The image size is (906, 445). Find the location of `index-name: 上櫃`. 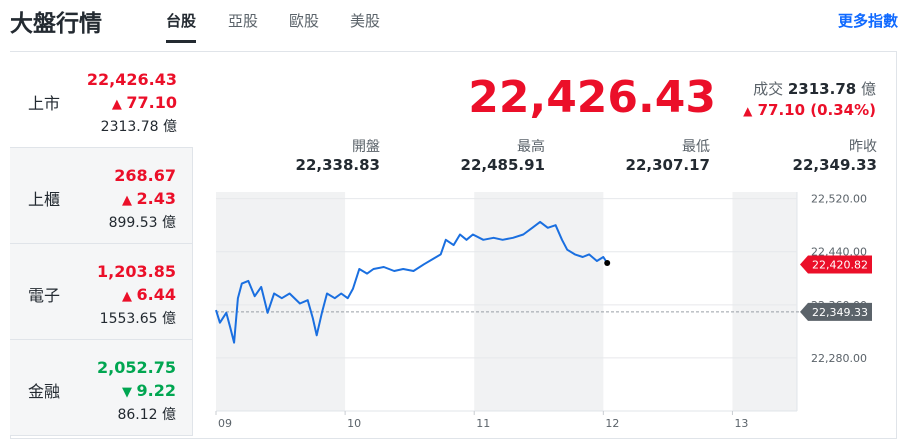

index-name: 上櫃 is located at coordinates (44, 199).